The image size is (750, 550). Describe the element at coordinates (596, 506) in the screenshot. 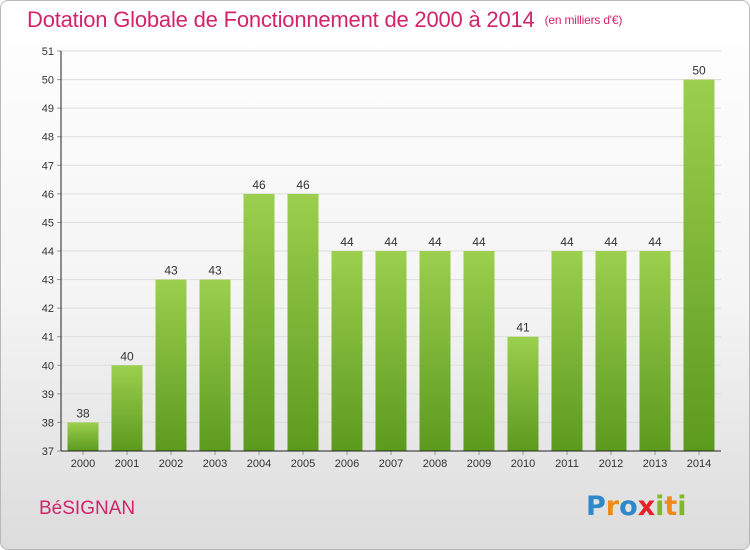

I see `logo-letter: P` at that location.